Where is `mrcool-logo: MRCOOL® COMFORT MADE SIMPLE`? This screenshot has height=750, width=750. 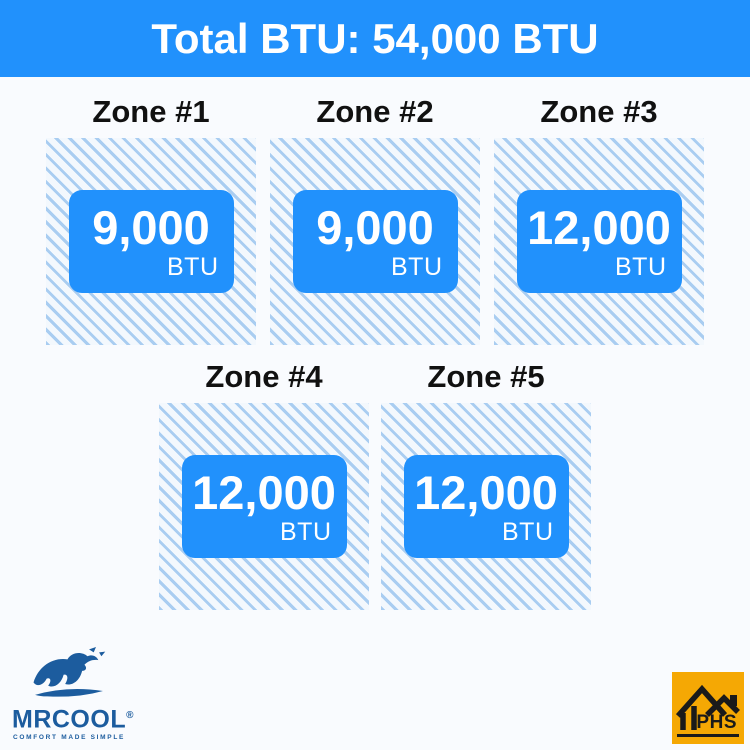
mrcool-logo: MRCOOL® COMFORT MADE SIMPLE is located at coordinates (72, 693).